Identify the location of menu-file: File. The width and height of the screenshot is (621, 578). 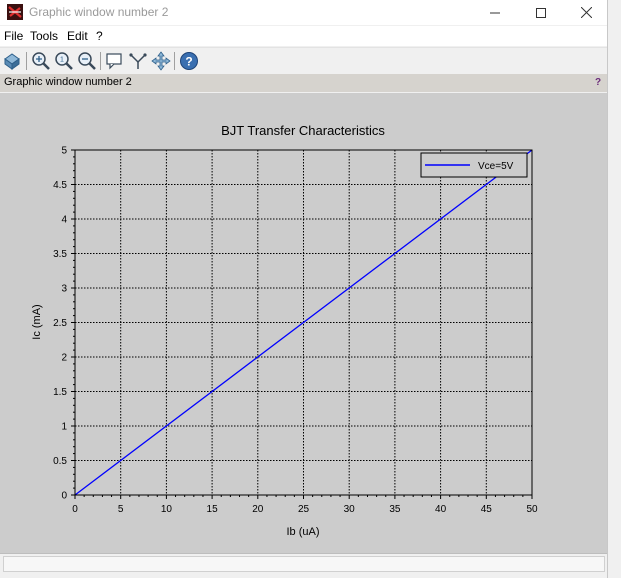
(14, 36).